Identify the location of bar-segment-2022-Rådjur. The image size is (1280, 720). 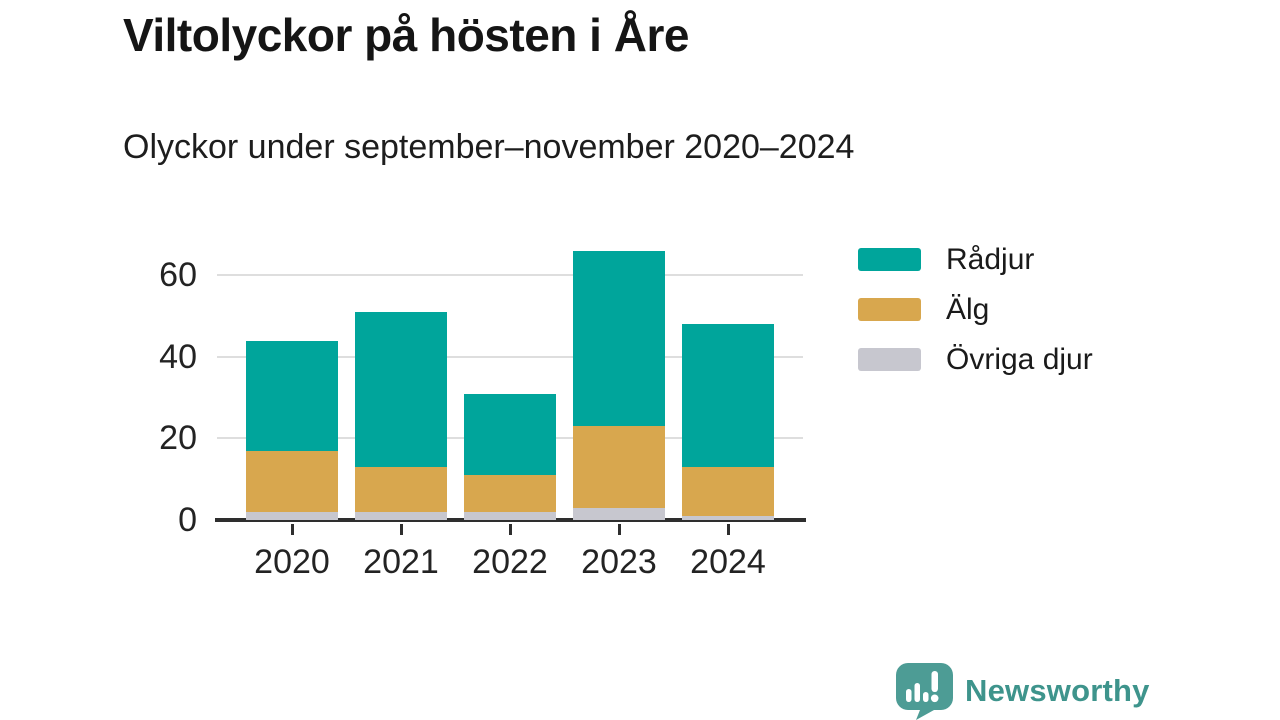
(510, 434).